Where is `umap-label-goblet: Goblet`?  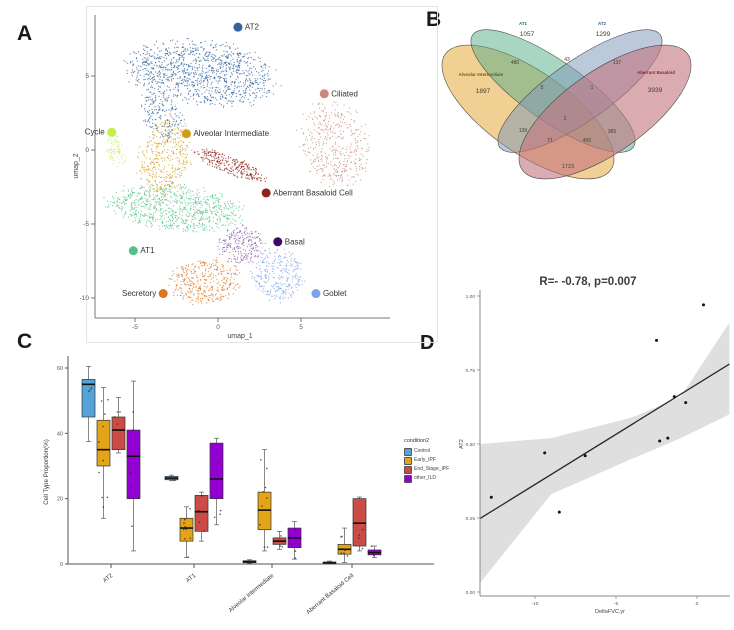
umap-label-goblet: Goblet is located at coordinates (329, 294).